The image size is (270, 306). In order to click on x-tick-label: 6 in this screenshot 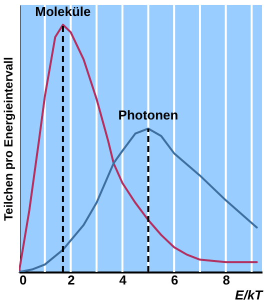, I will do `click(174, 280)`.